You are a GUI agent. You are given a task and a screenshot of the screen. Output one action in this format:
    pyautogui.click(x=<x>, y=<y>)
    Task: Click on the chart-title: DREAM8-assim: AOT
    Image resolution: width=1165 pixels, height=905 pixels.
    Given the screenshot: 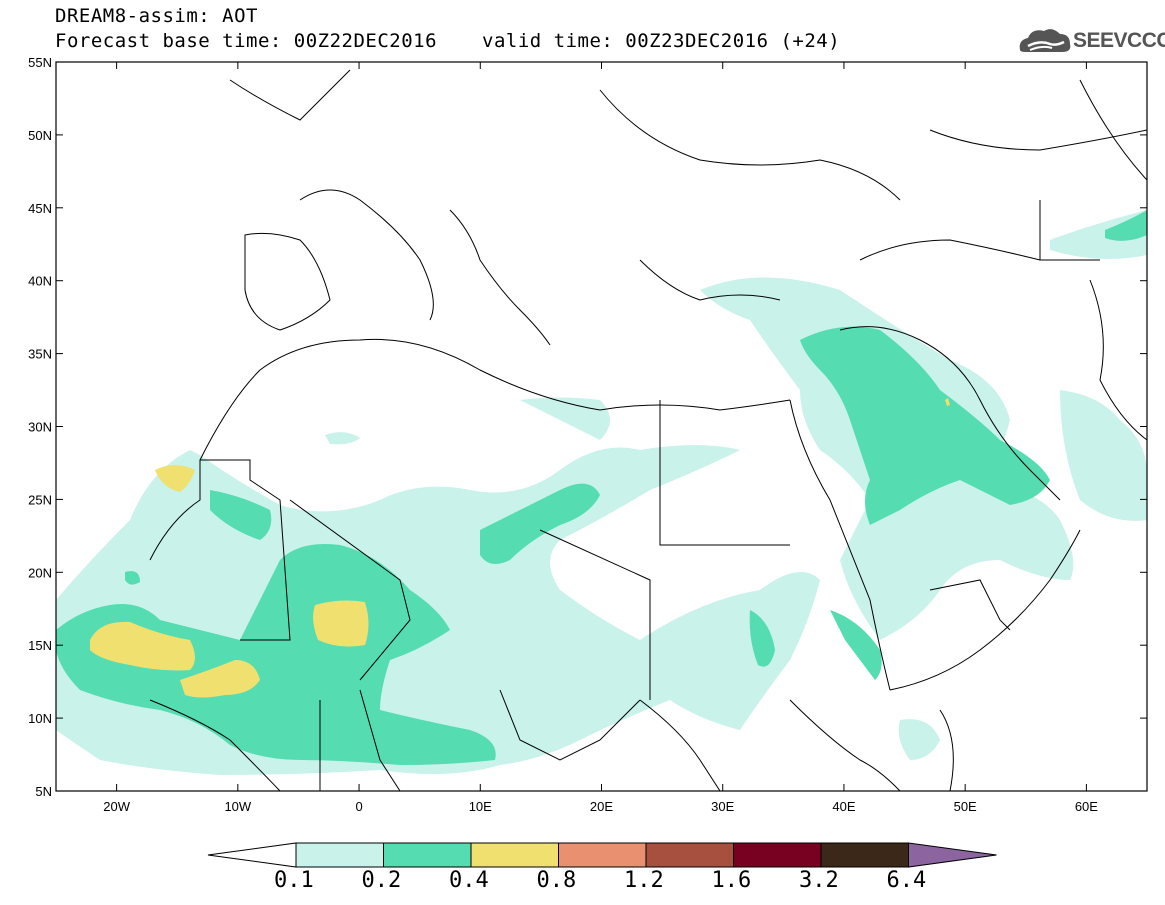 What is the action you would take?
    pyautogui.click(x=156, y=16)
    